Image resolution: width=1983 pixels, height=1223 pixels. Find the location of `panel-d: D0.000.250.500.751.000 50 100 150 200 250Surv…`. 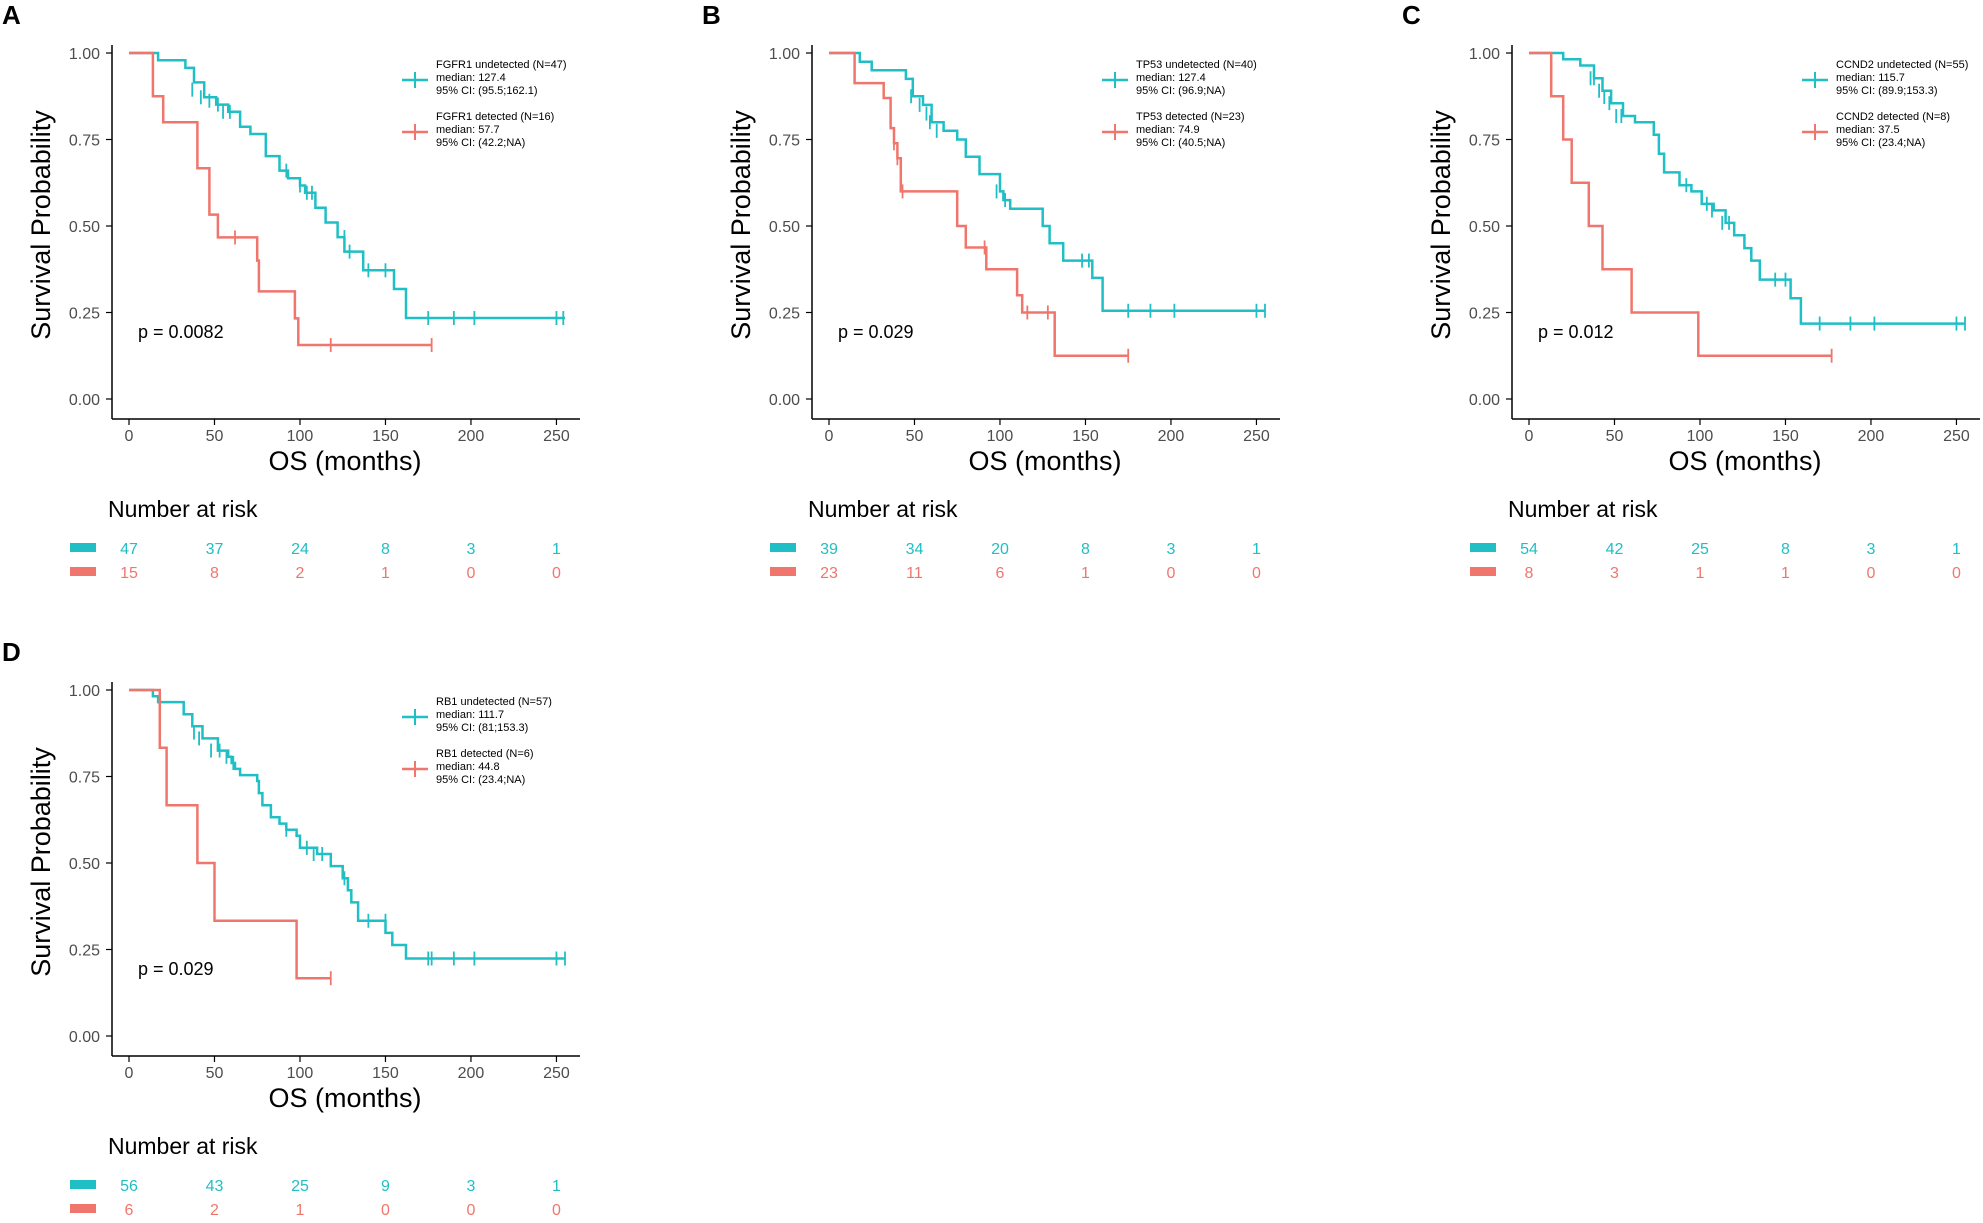

panel-d: D0.000.250.500.751.000 50 100 150 200 250Surv… is located at coordinates (291, 928).